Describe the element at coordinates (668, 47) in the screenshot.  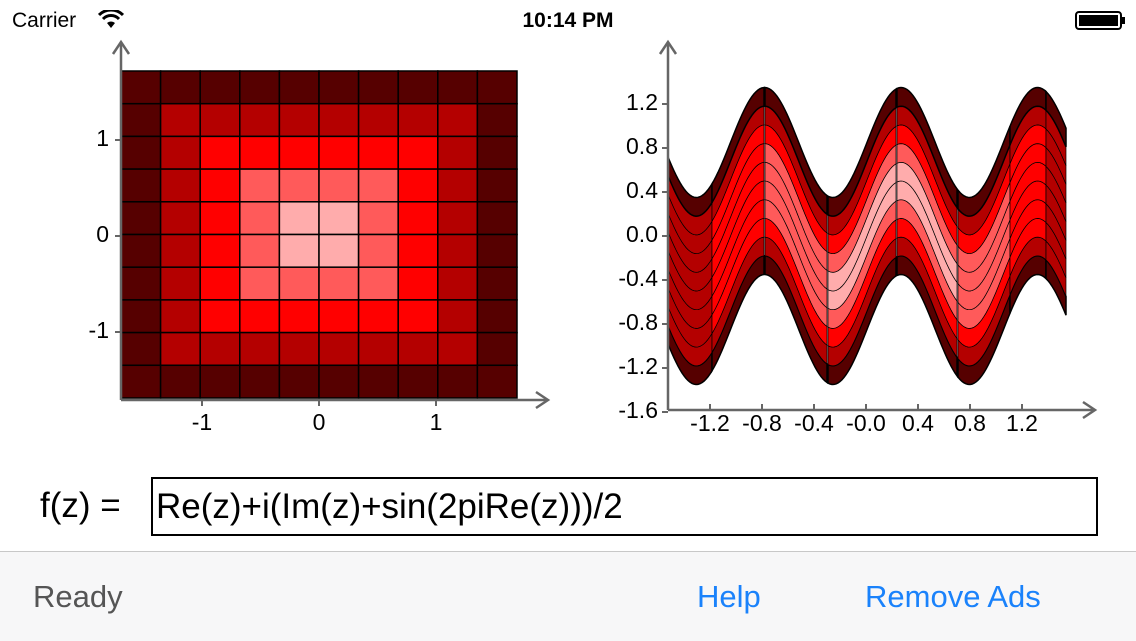
I see `right-y-arrow` at that location.